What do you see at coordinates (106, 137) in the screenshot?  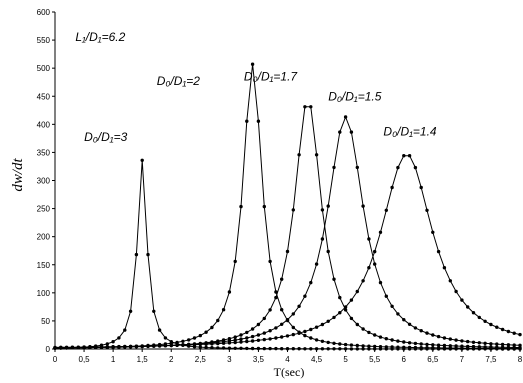 I see `annotation-s3: D₀/D₁=3` at bounding box center [106, 137].